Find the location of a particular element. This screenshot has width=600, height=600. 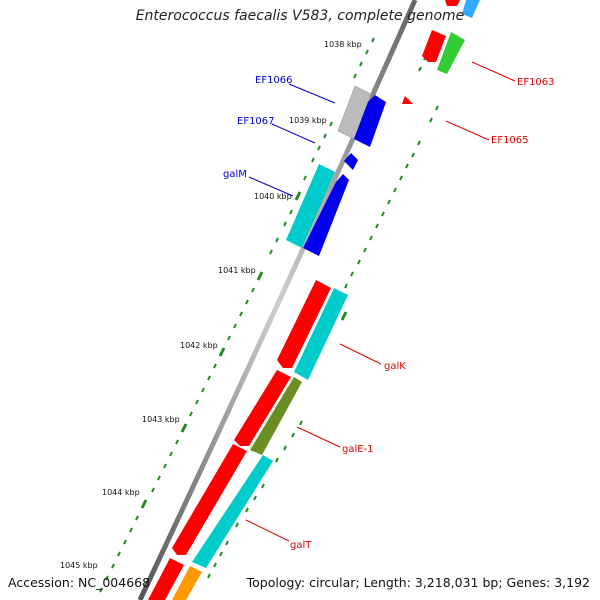

gene-label-ef1065: EF1065 is located at coordinates (510, 140).